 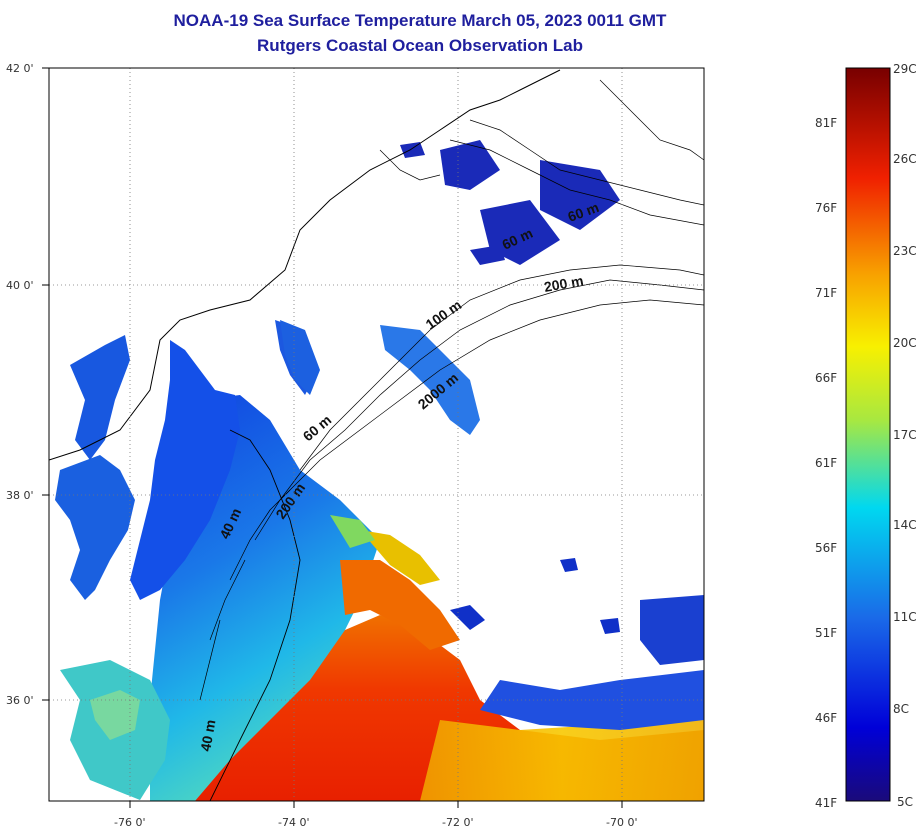 What do you see at coordinates (207, 735) in the screenshot?
I see `depth-label: 40 m` at bounding box center [207, 735].